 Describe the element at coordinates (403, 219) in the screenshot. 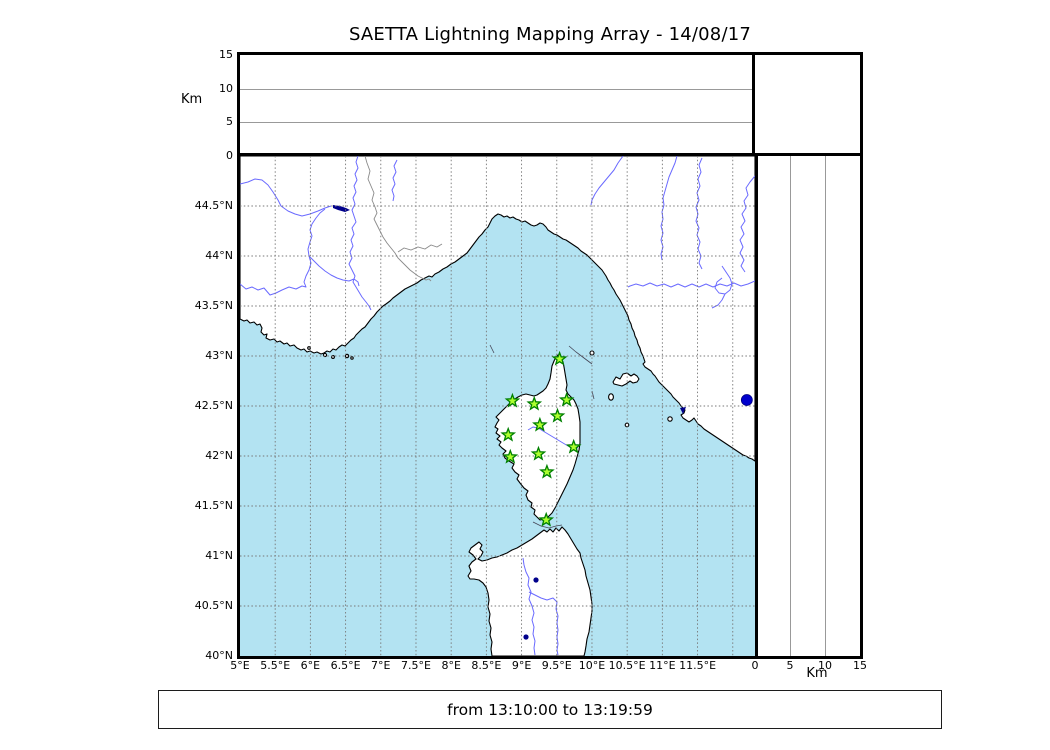

I see `country-borders` at that location.